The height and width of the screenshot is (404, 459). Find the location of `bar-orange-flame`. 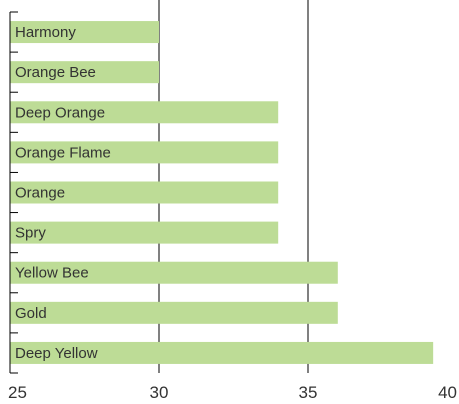

bar-orange-flame is located at coordinates (144, 152).